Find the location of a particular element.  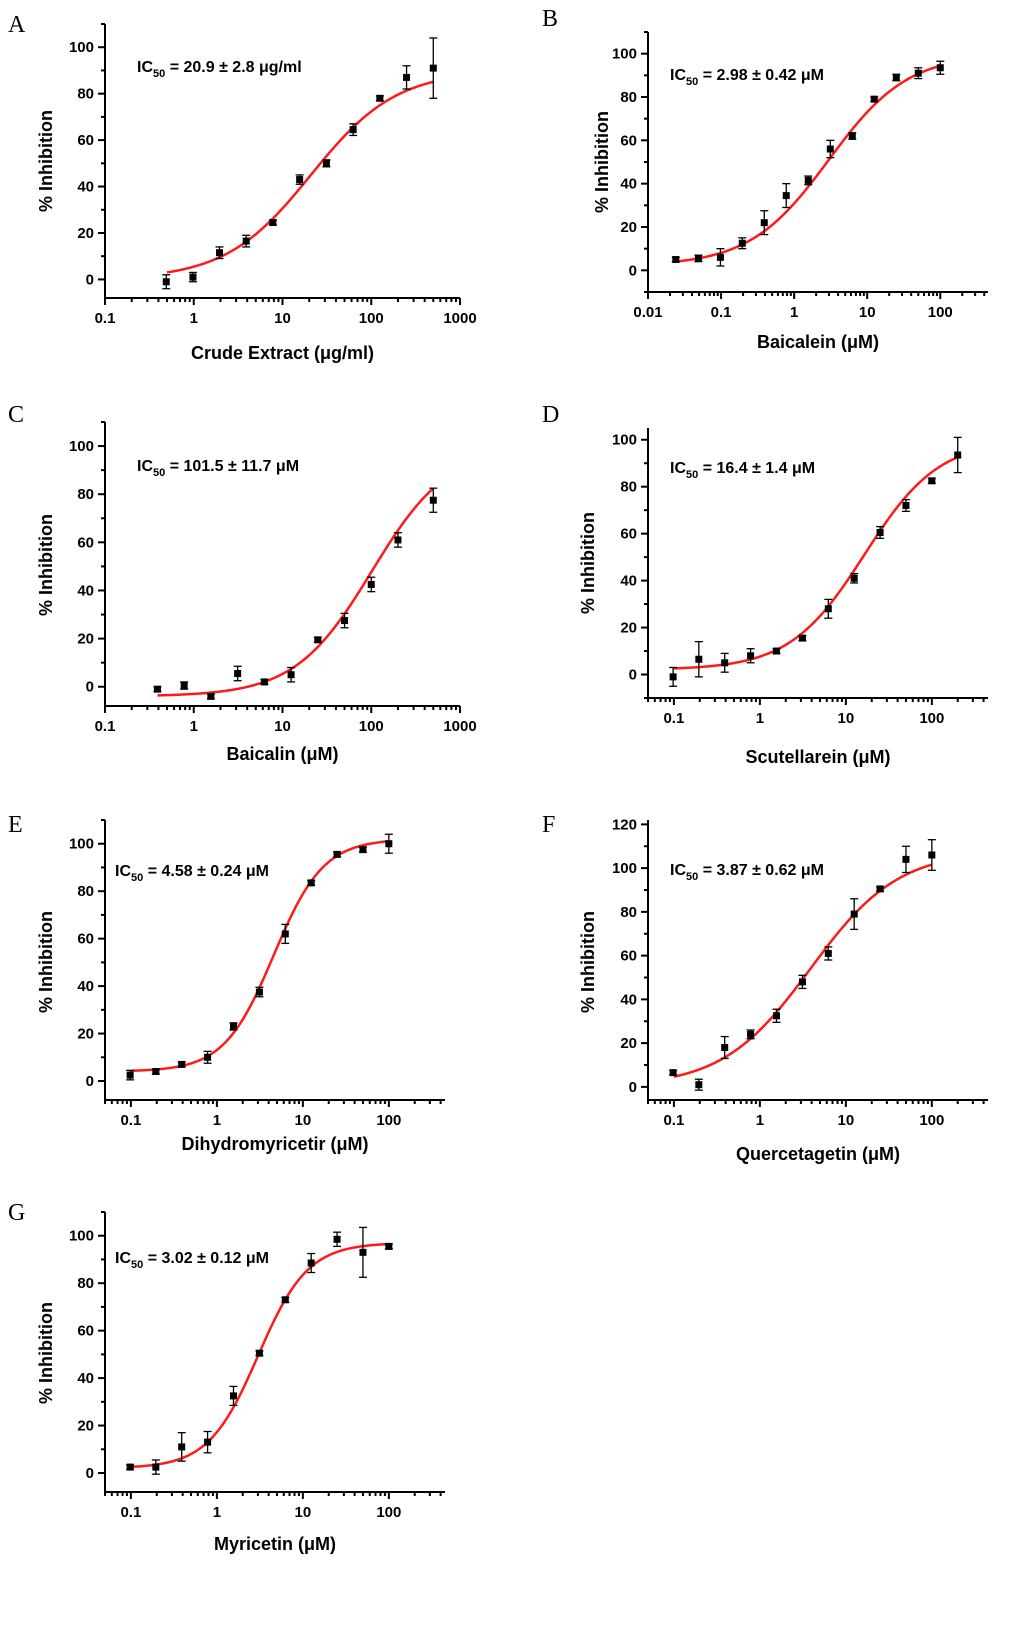

ic50-annotation: IC50 = 101.5 ± 11.7 μM is located at coordinates (218, 468).